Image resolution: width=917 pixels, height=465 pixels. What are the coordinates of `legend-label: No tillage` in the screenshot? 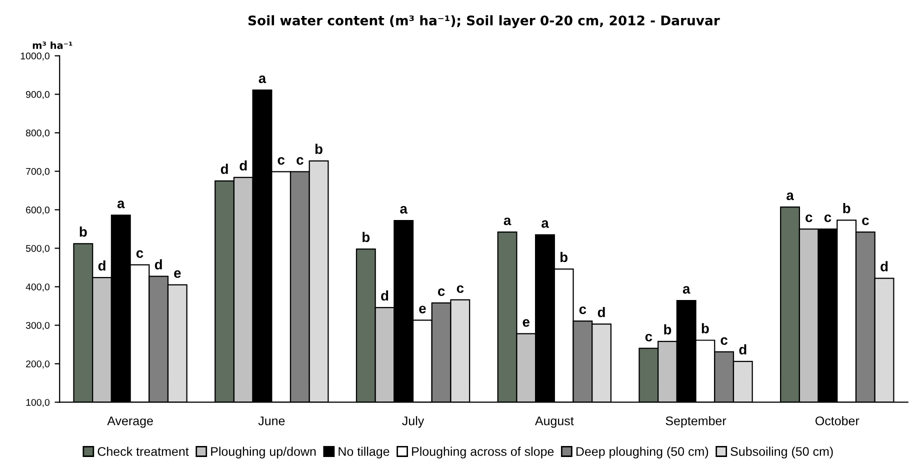 It's located at (364, 452).